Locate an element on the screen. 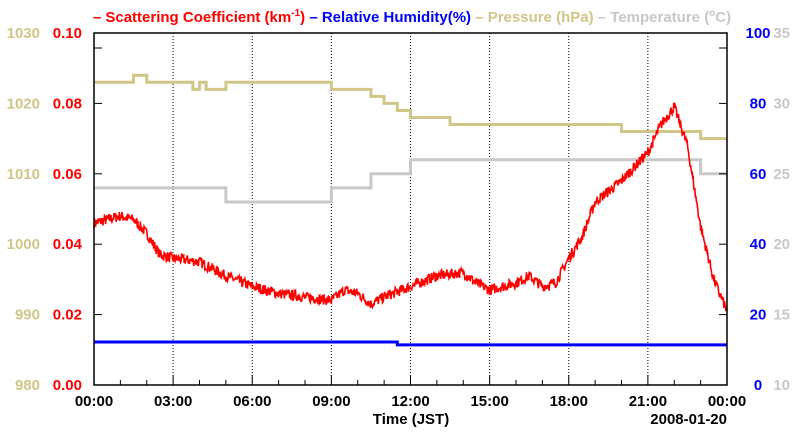 The image size is (800, 439). legend-item-3: o is located at coordinates (712, 13).